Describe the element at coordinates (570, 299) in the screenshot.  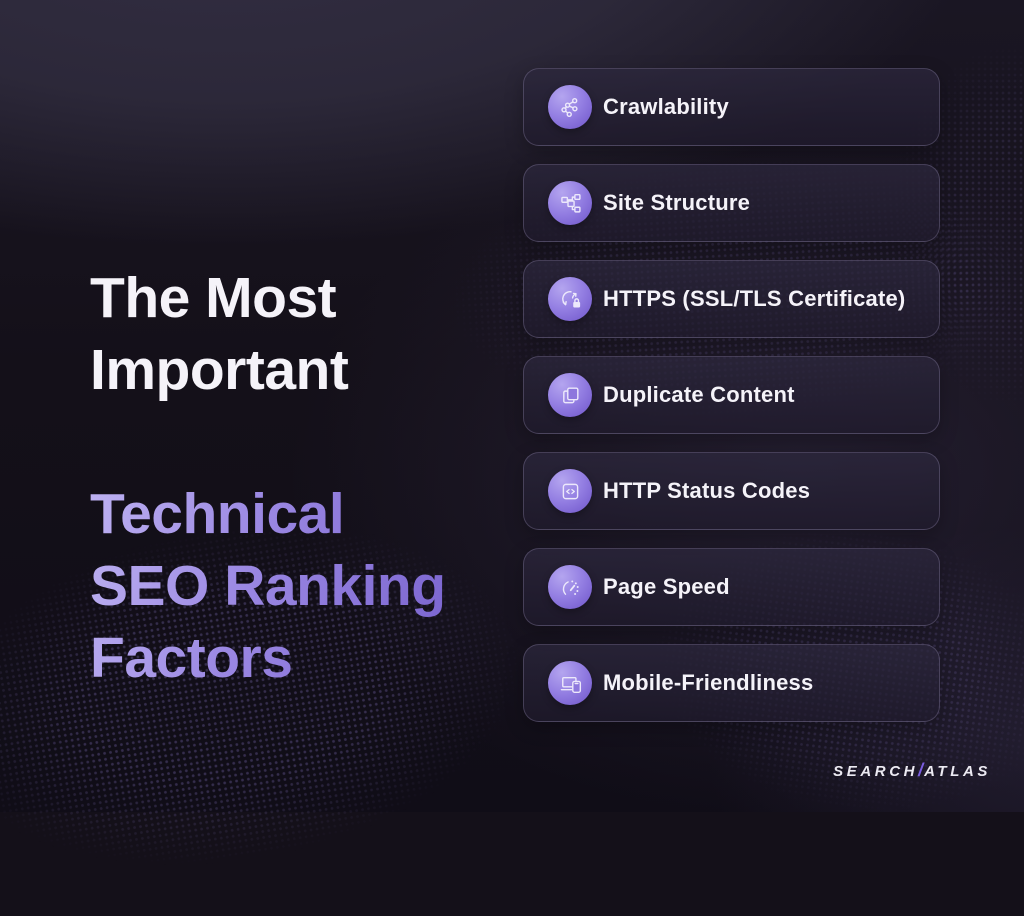
I see `https-ssl-icon` at that location.